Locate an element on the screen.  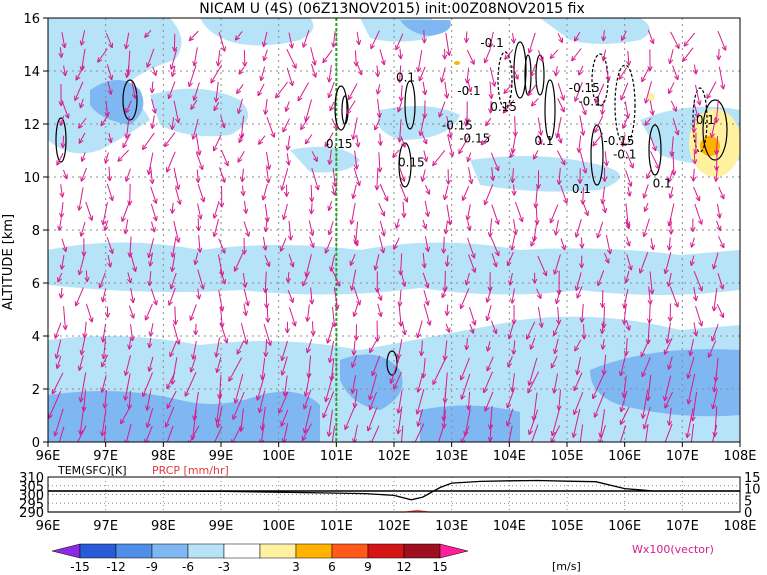
colorbar-tick-label: -6 is located at coordinates (188, 567).